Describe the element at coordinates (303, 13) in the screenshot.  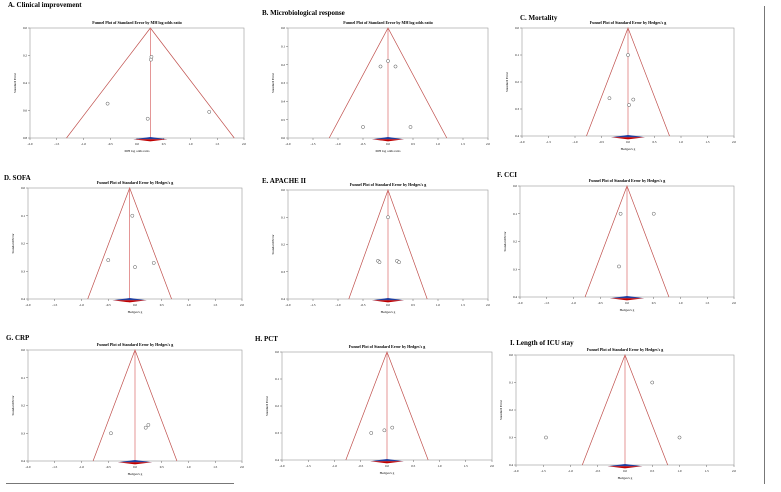
I see `panel-label: B. Microbiological response` at that location.